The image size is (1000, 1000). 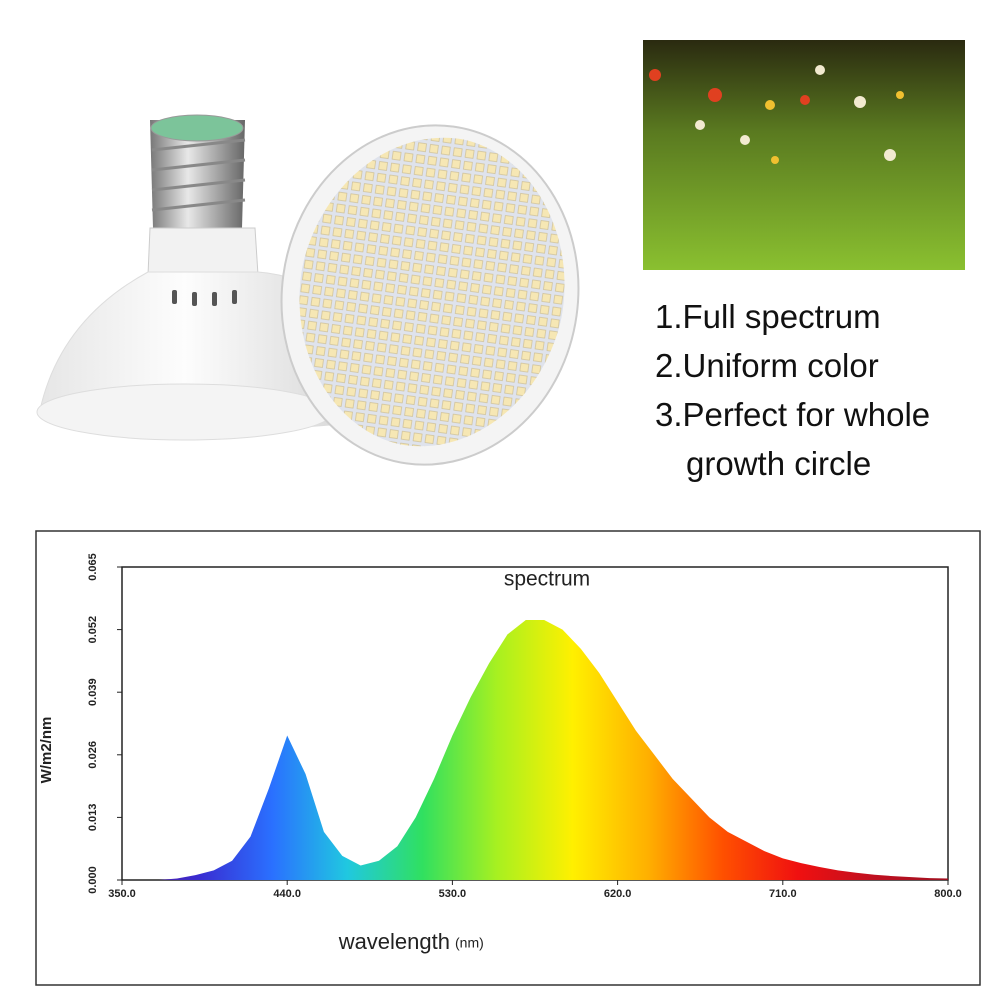 What do you see at coordinates (93, 630) in the screenshot?
I see `y-tick-label: 0.052` at bounding box center [93, 630].